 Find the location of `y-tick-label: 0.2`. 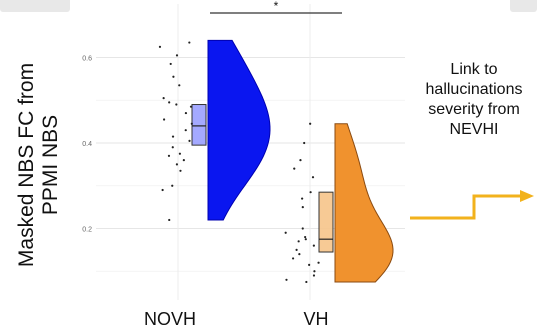

y-tick-label: 0.2 is located at coordinates (87, 230).